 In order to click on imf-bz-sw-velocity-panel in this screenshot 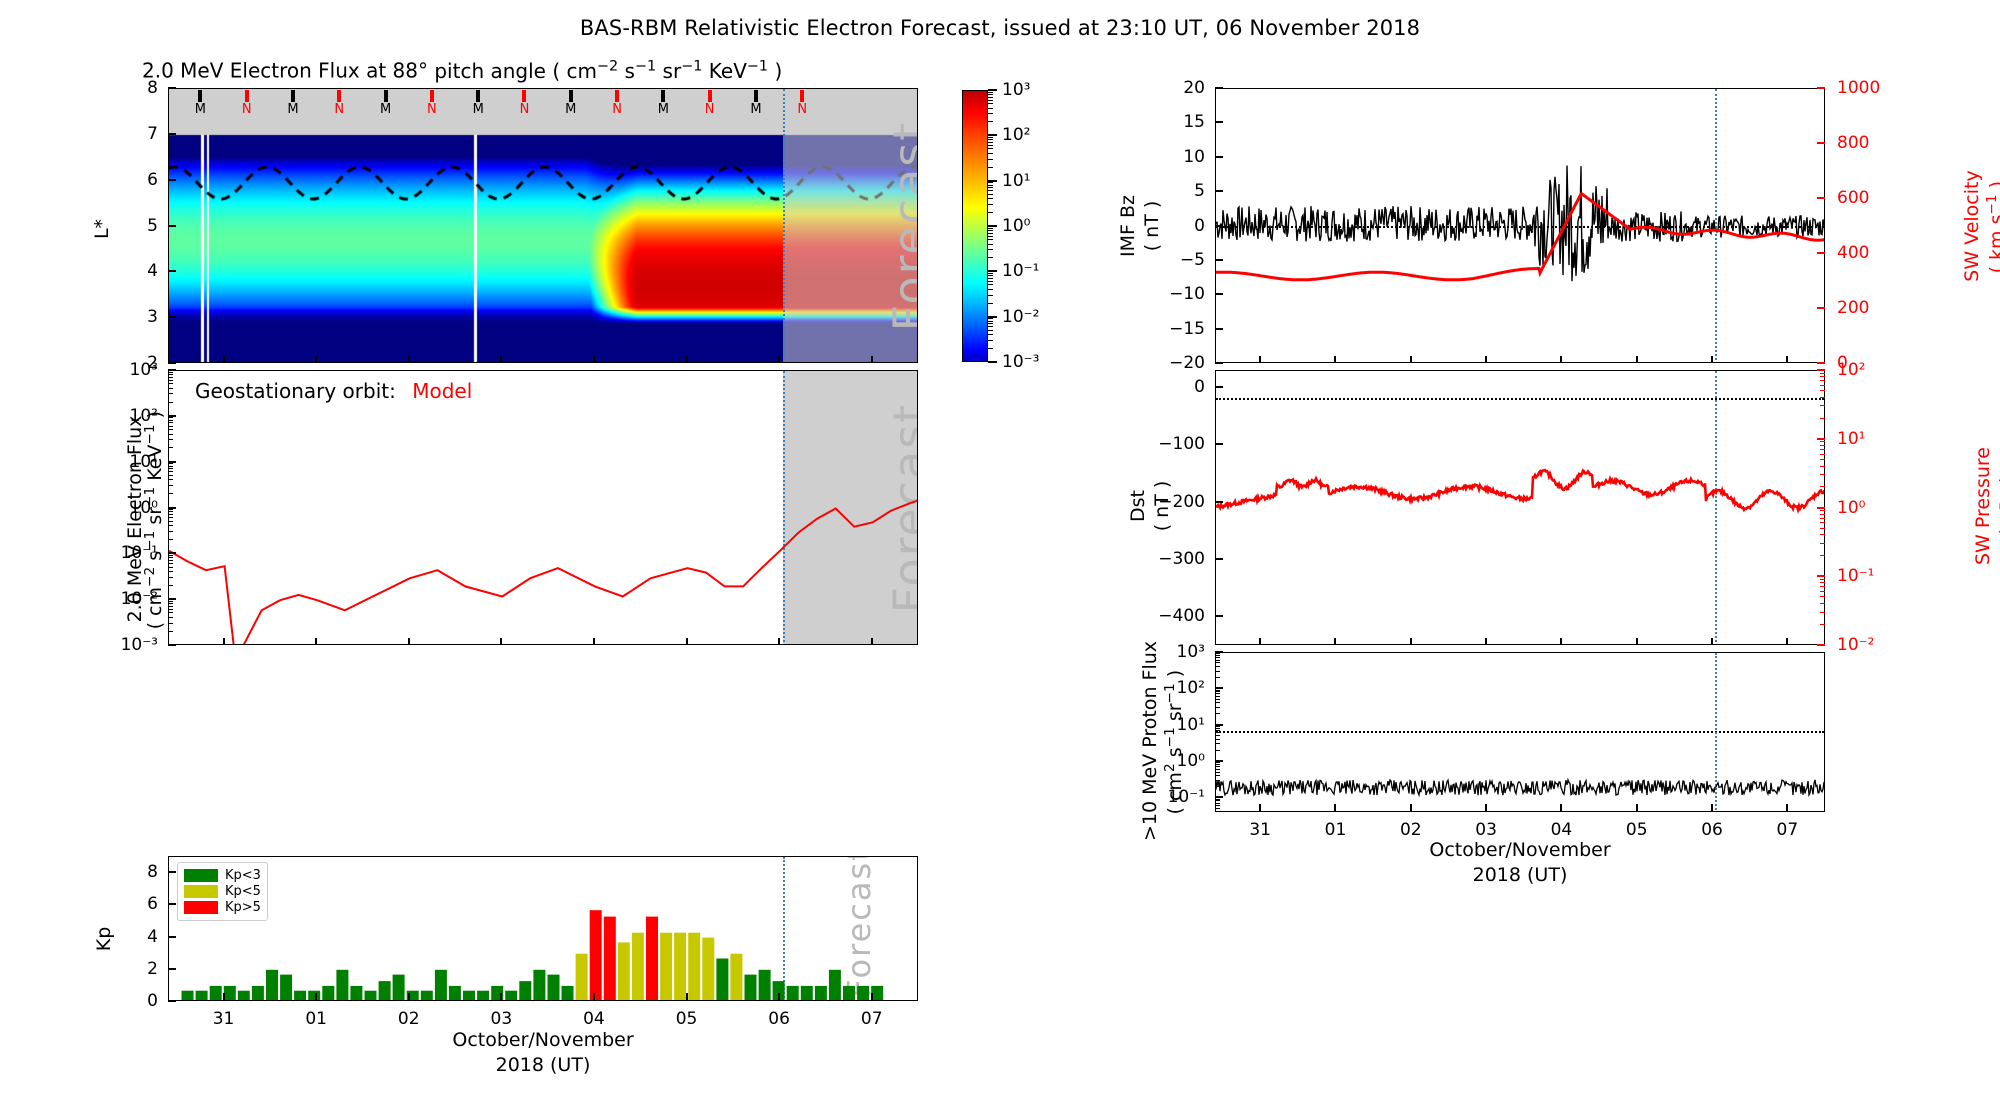, I will do `click(1520, 225)`.